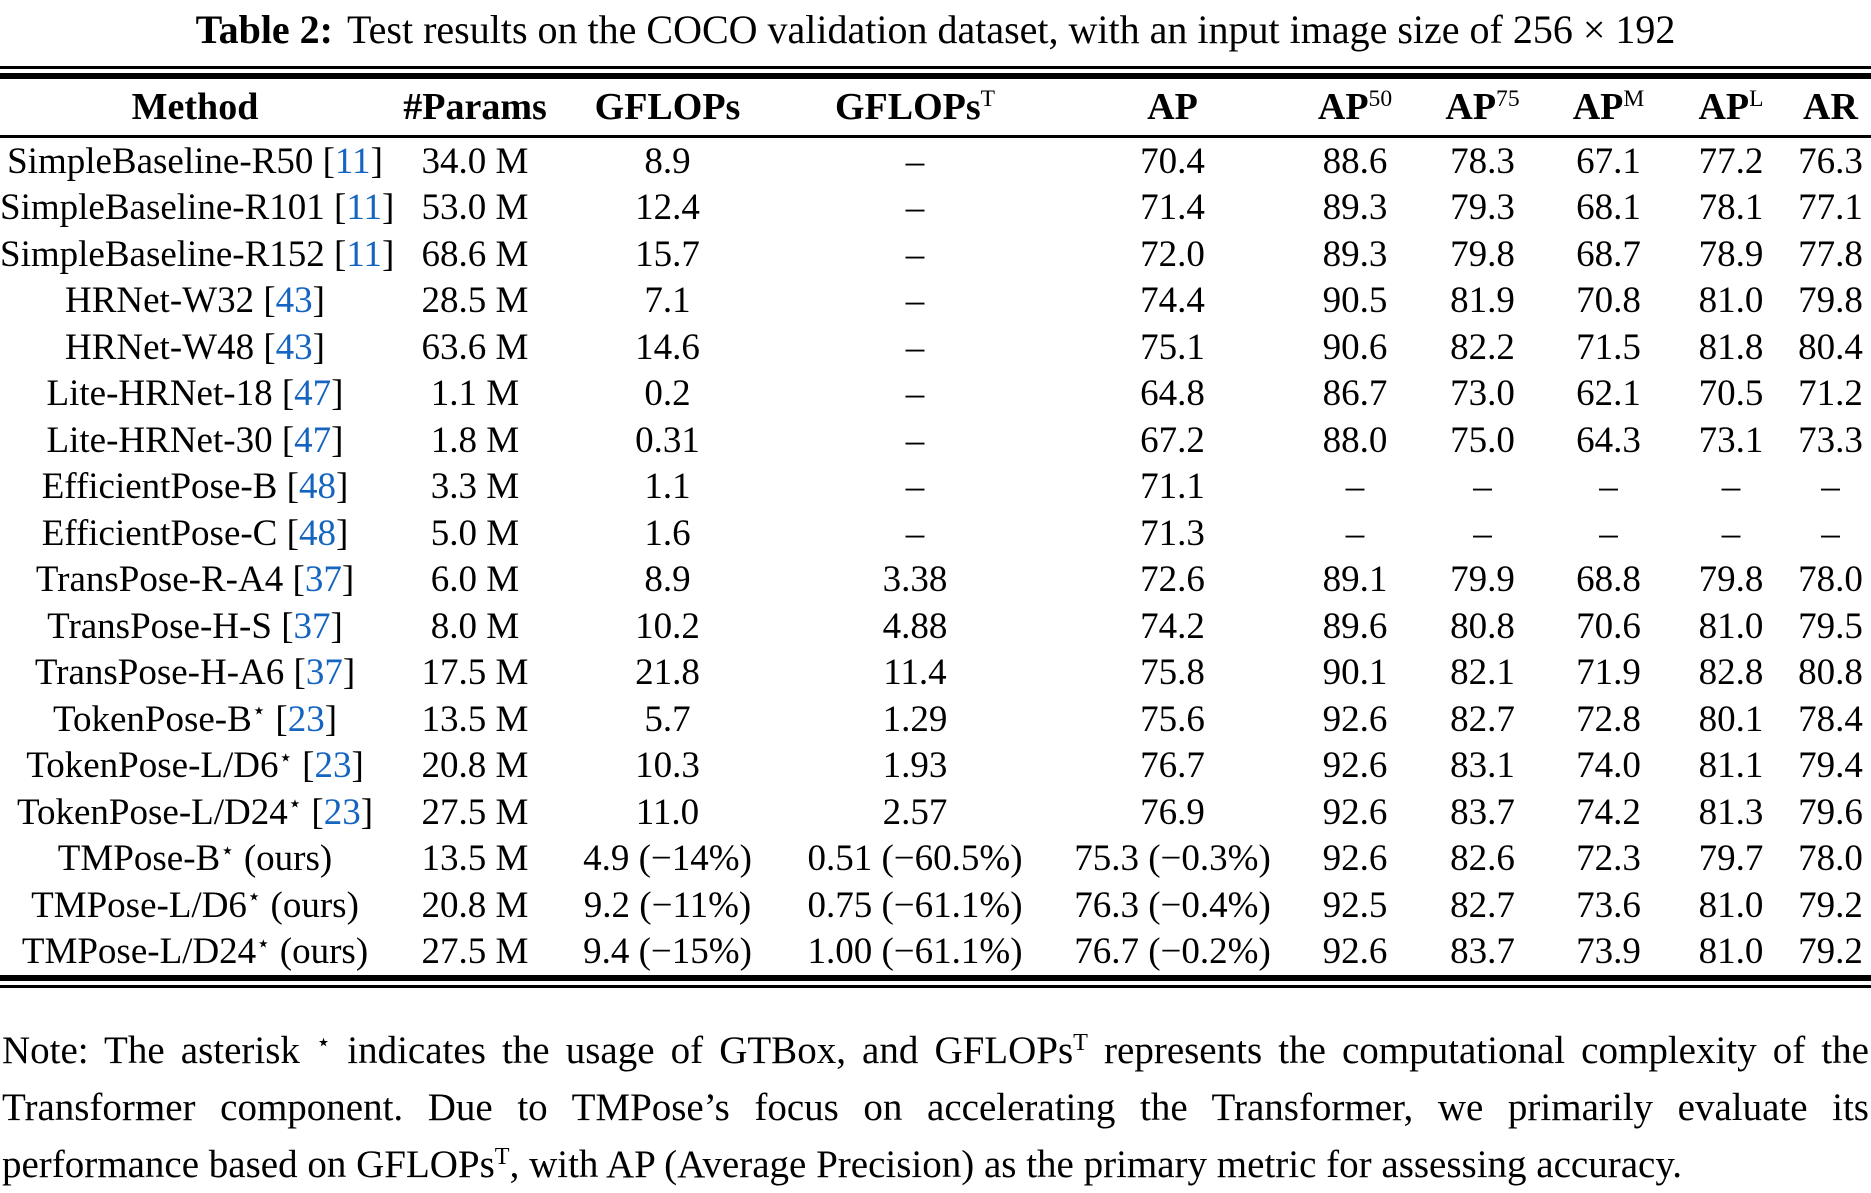 The width and height of the screenshot is (1871, 1193). I want to click on cell-gflops_t: 4.88, so click(915, 626).